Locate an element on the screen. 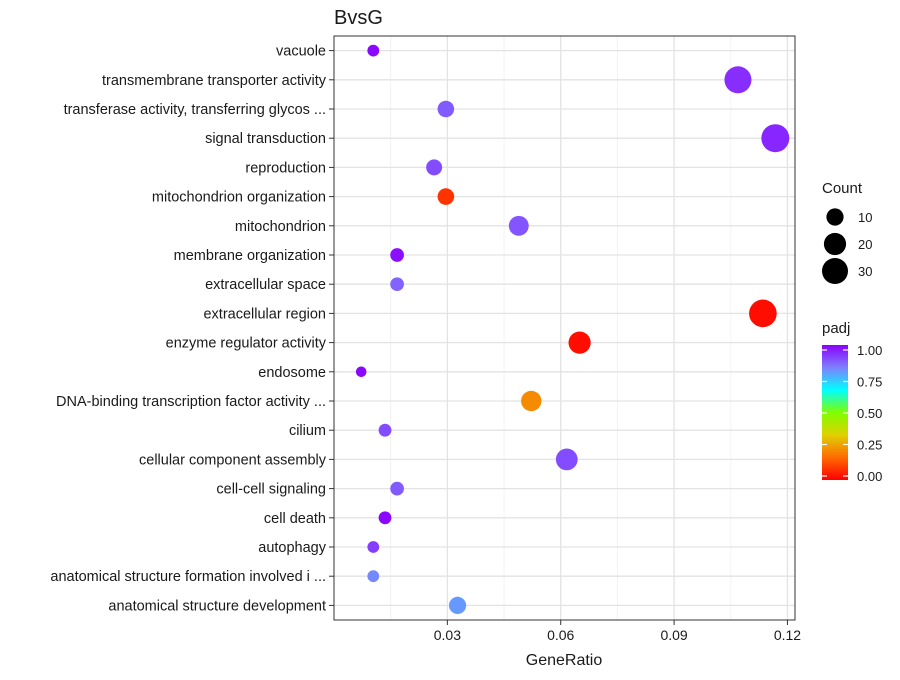 Image resolution: width=900 pixels, height=680 pixels. y-tick-label: transmembrane transporter activity is located at coordinates (214, 81).